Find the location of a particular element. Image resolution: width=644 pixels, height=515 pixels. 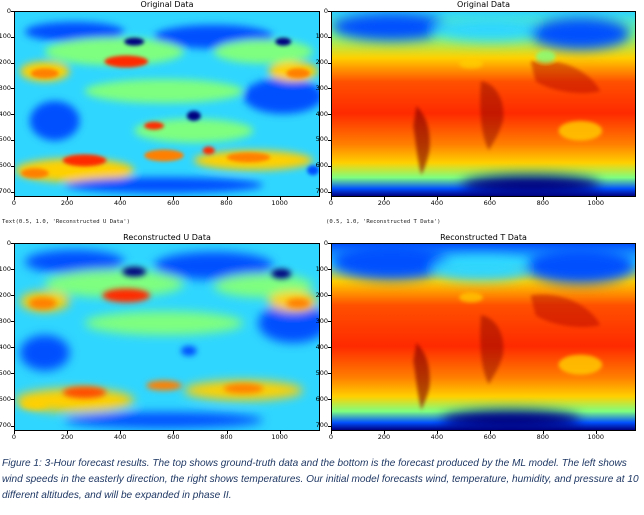

panel-title: Reconstructed U Data is located at coordinates (167, 237).